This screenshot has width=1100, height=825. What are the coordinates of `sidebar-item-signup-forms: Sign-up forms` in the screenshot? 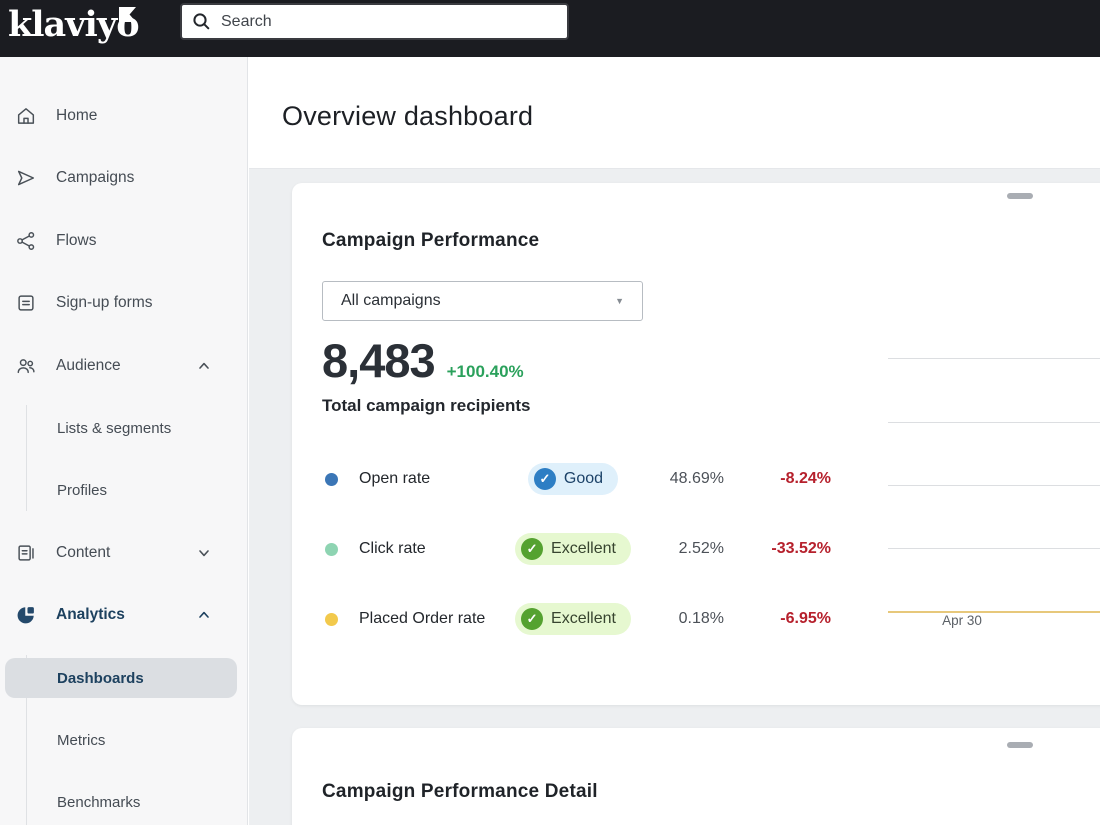 It's located at (124, 303).